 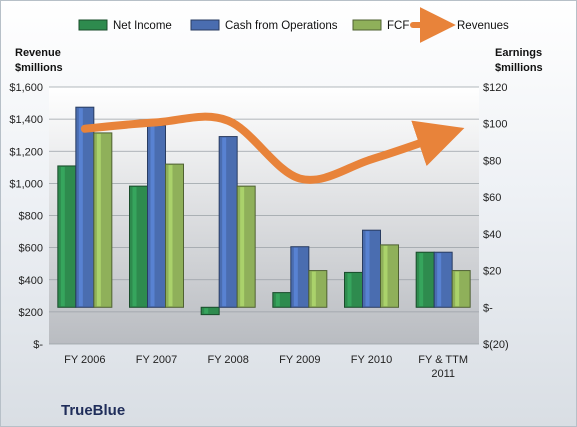 I want to click on right-tick-label: $120, so click(x=495, y=88).